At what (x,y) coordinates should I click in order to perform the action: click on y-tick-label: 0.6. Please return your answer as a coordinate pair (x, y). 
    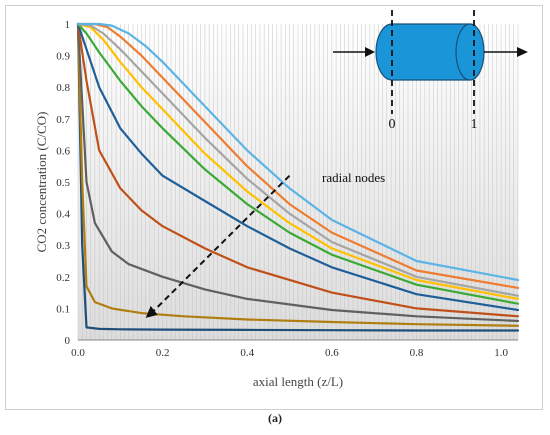
    Looking at the image, I should click on (63, 151).